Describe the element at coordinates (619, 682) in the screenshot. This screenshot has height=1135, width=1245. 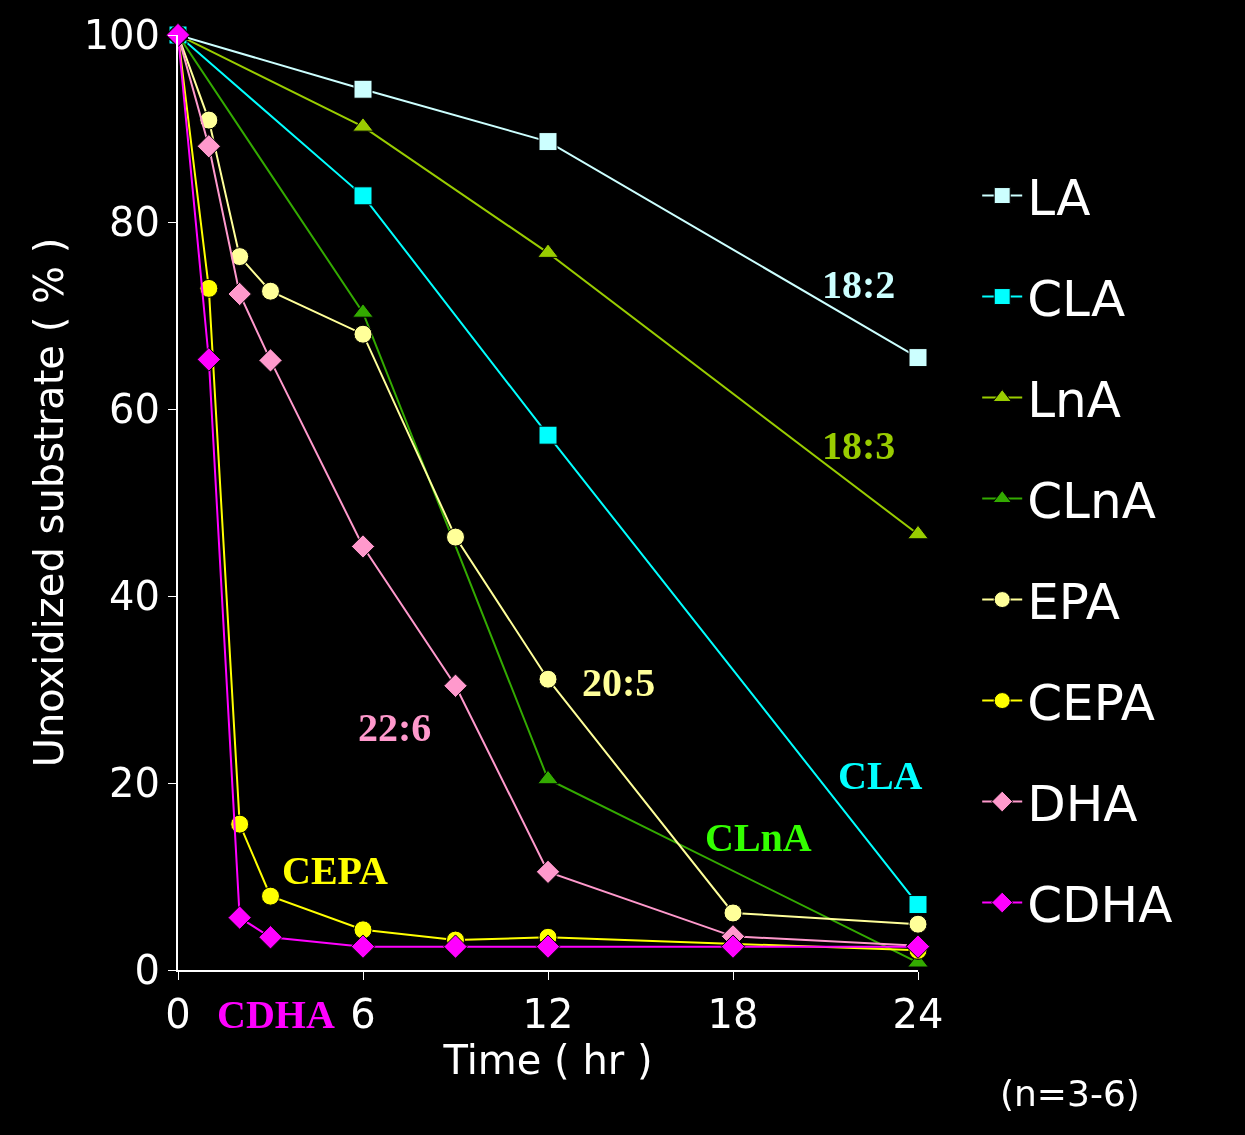
I see `annotation: 20:5` at that location.